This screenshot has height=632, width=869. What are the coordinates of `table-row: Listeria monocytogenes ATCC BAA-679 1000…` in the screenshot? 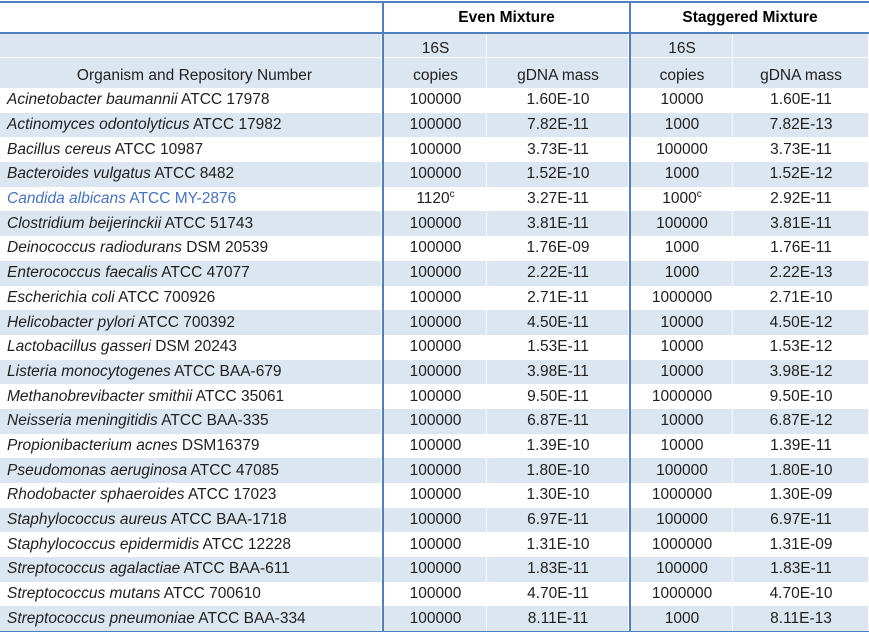 It's located at (434, 372).